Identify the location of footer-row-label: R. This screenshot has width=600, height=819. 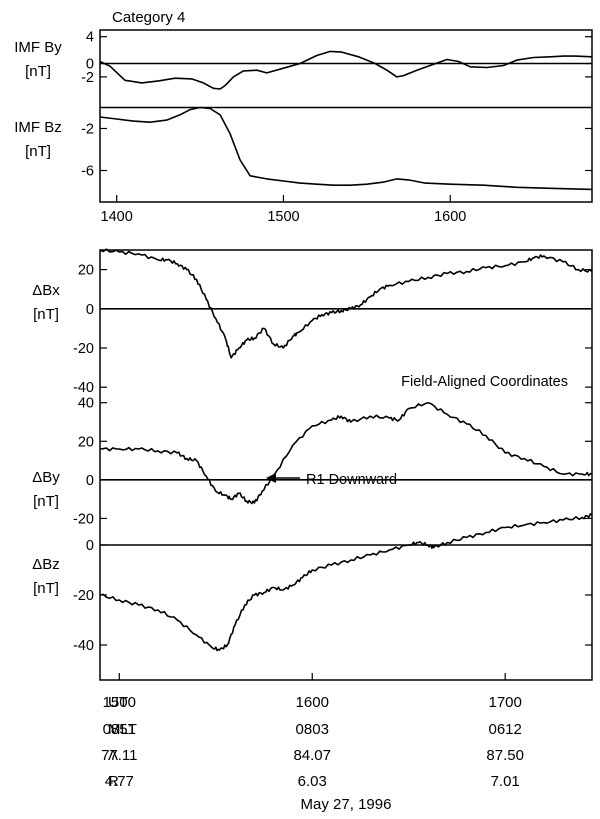
(113, 781).